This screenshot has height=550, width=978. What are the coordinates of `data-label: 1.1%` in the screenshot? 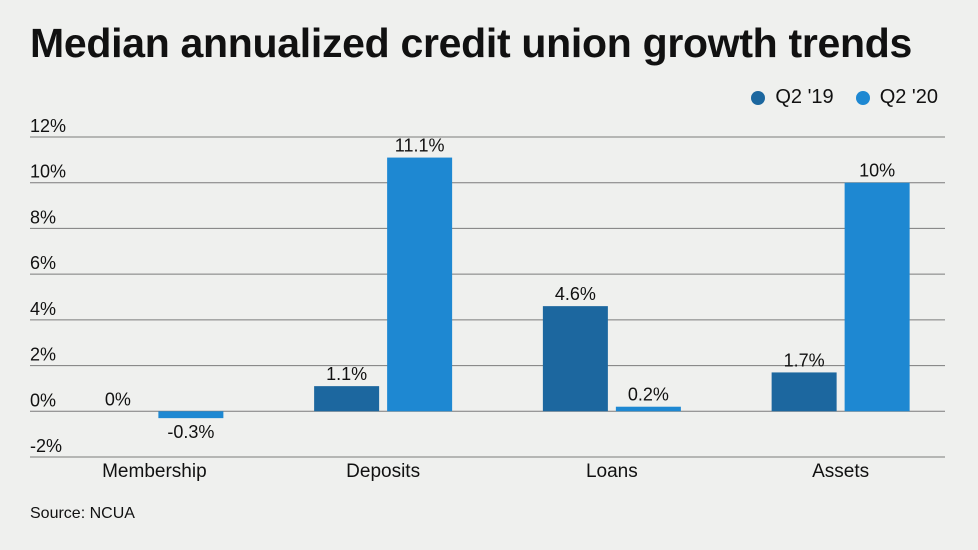 It's located at (346, 374).